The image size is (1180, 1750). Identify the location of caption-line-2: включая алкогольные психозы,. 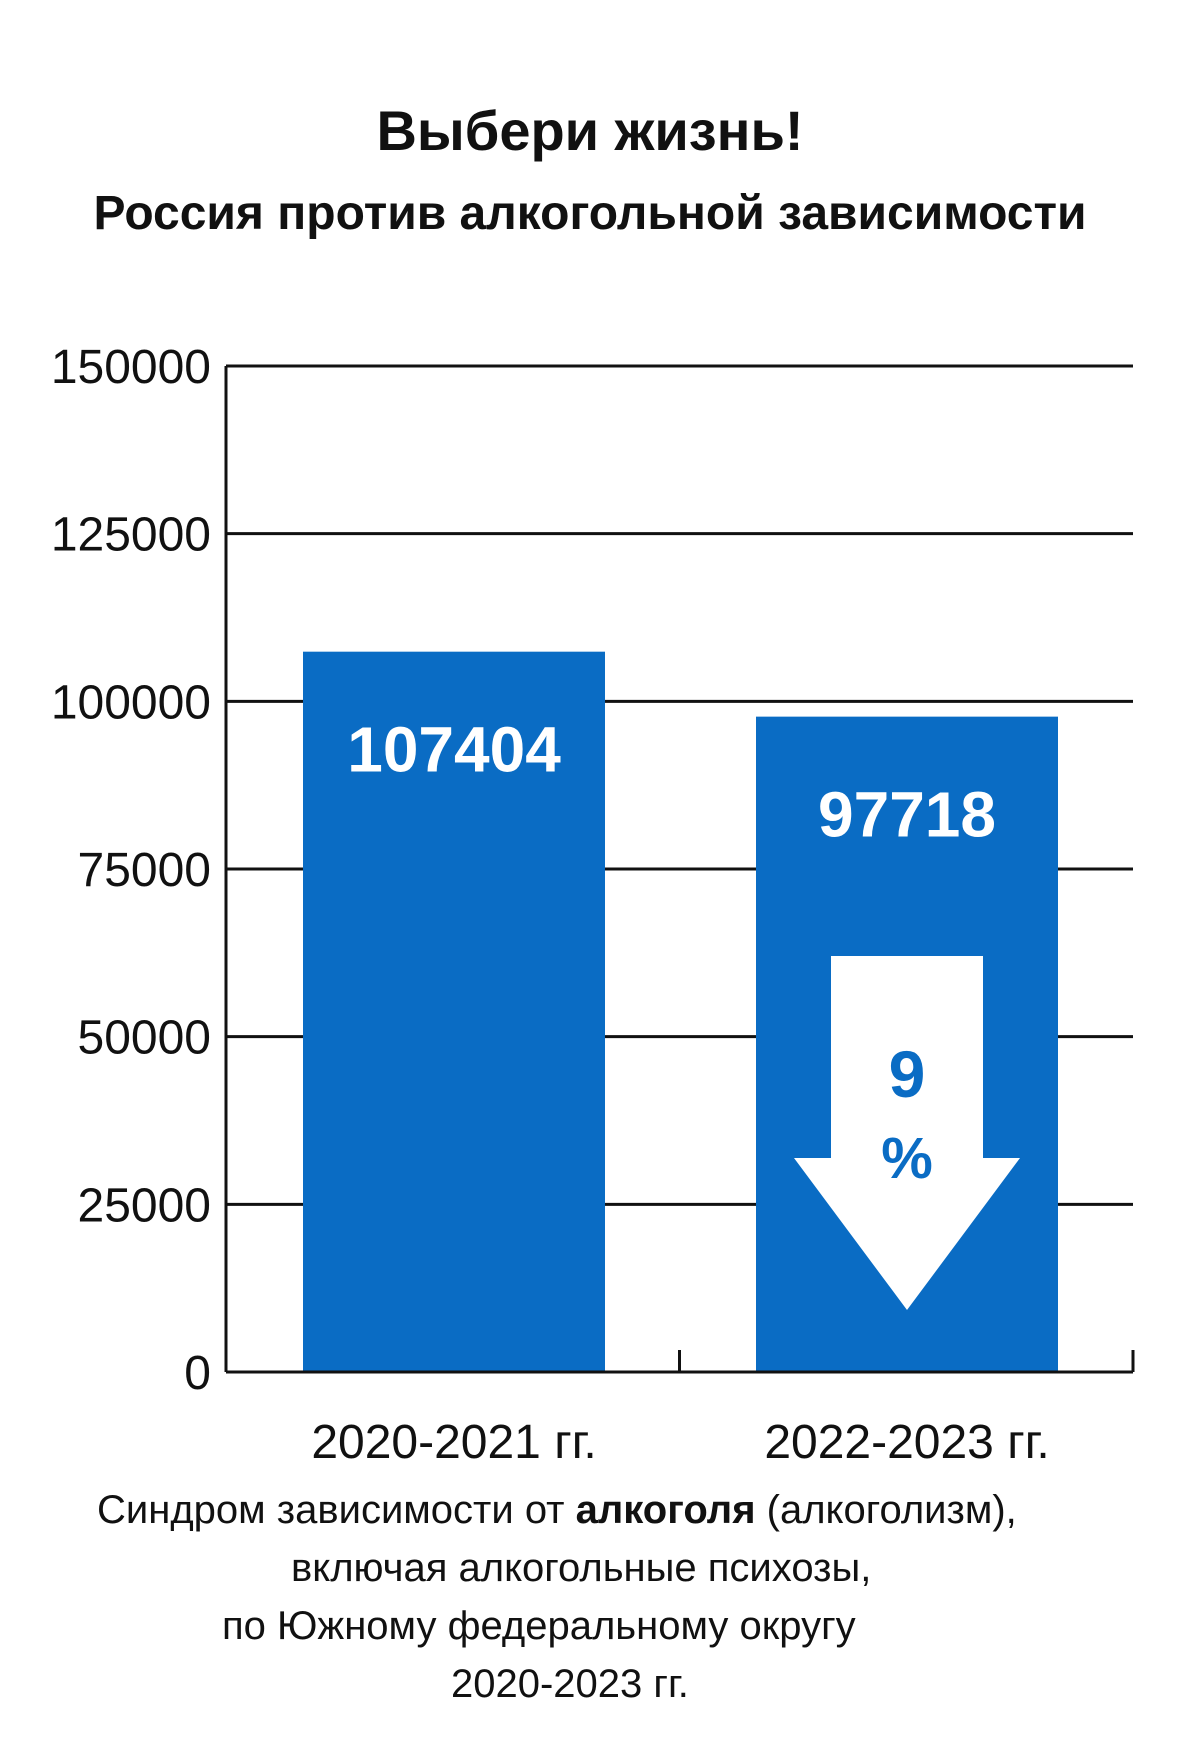
(581, 1568).